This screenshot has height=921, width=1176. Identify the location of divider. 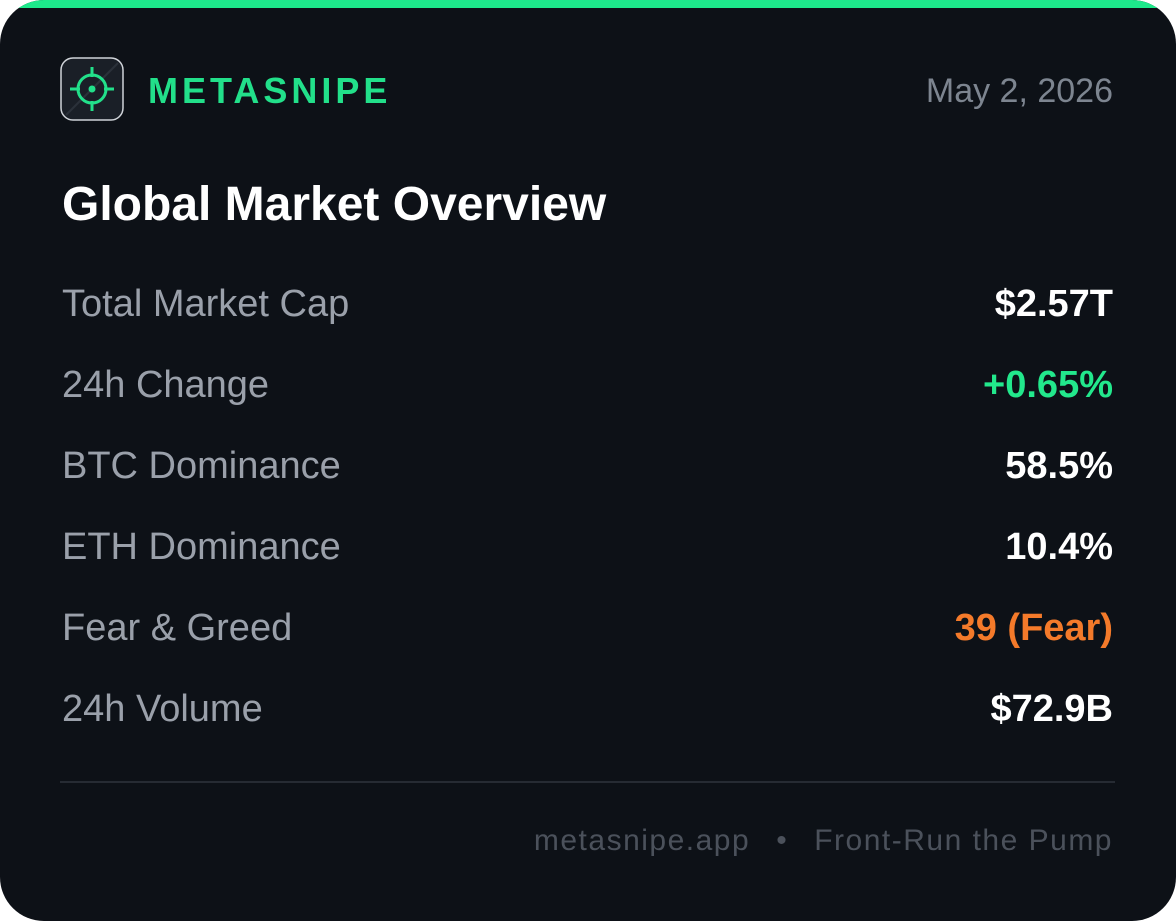
(587, 782).